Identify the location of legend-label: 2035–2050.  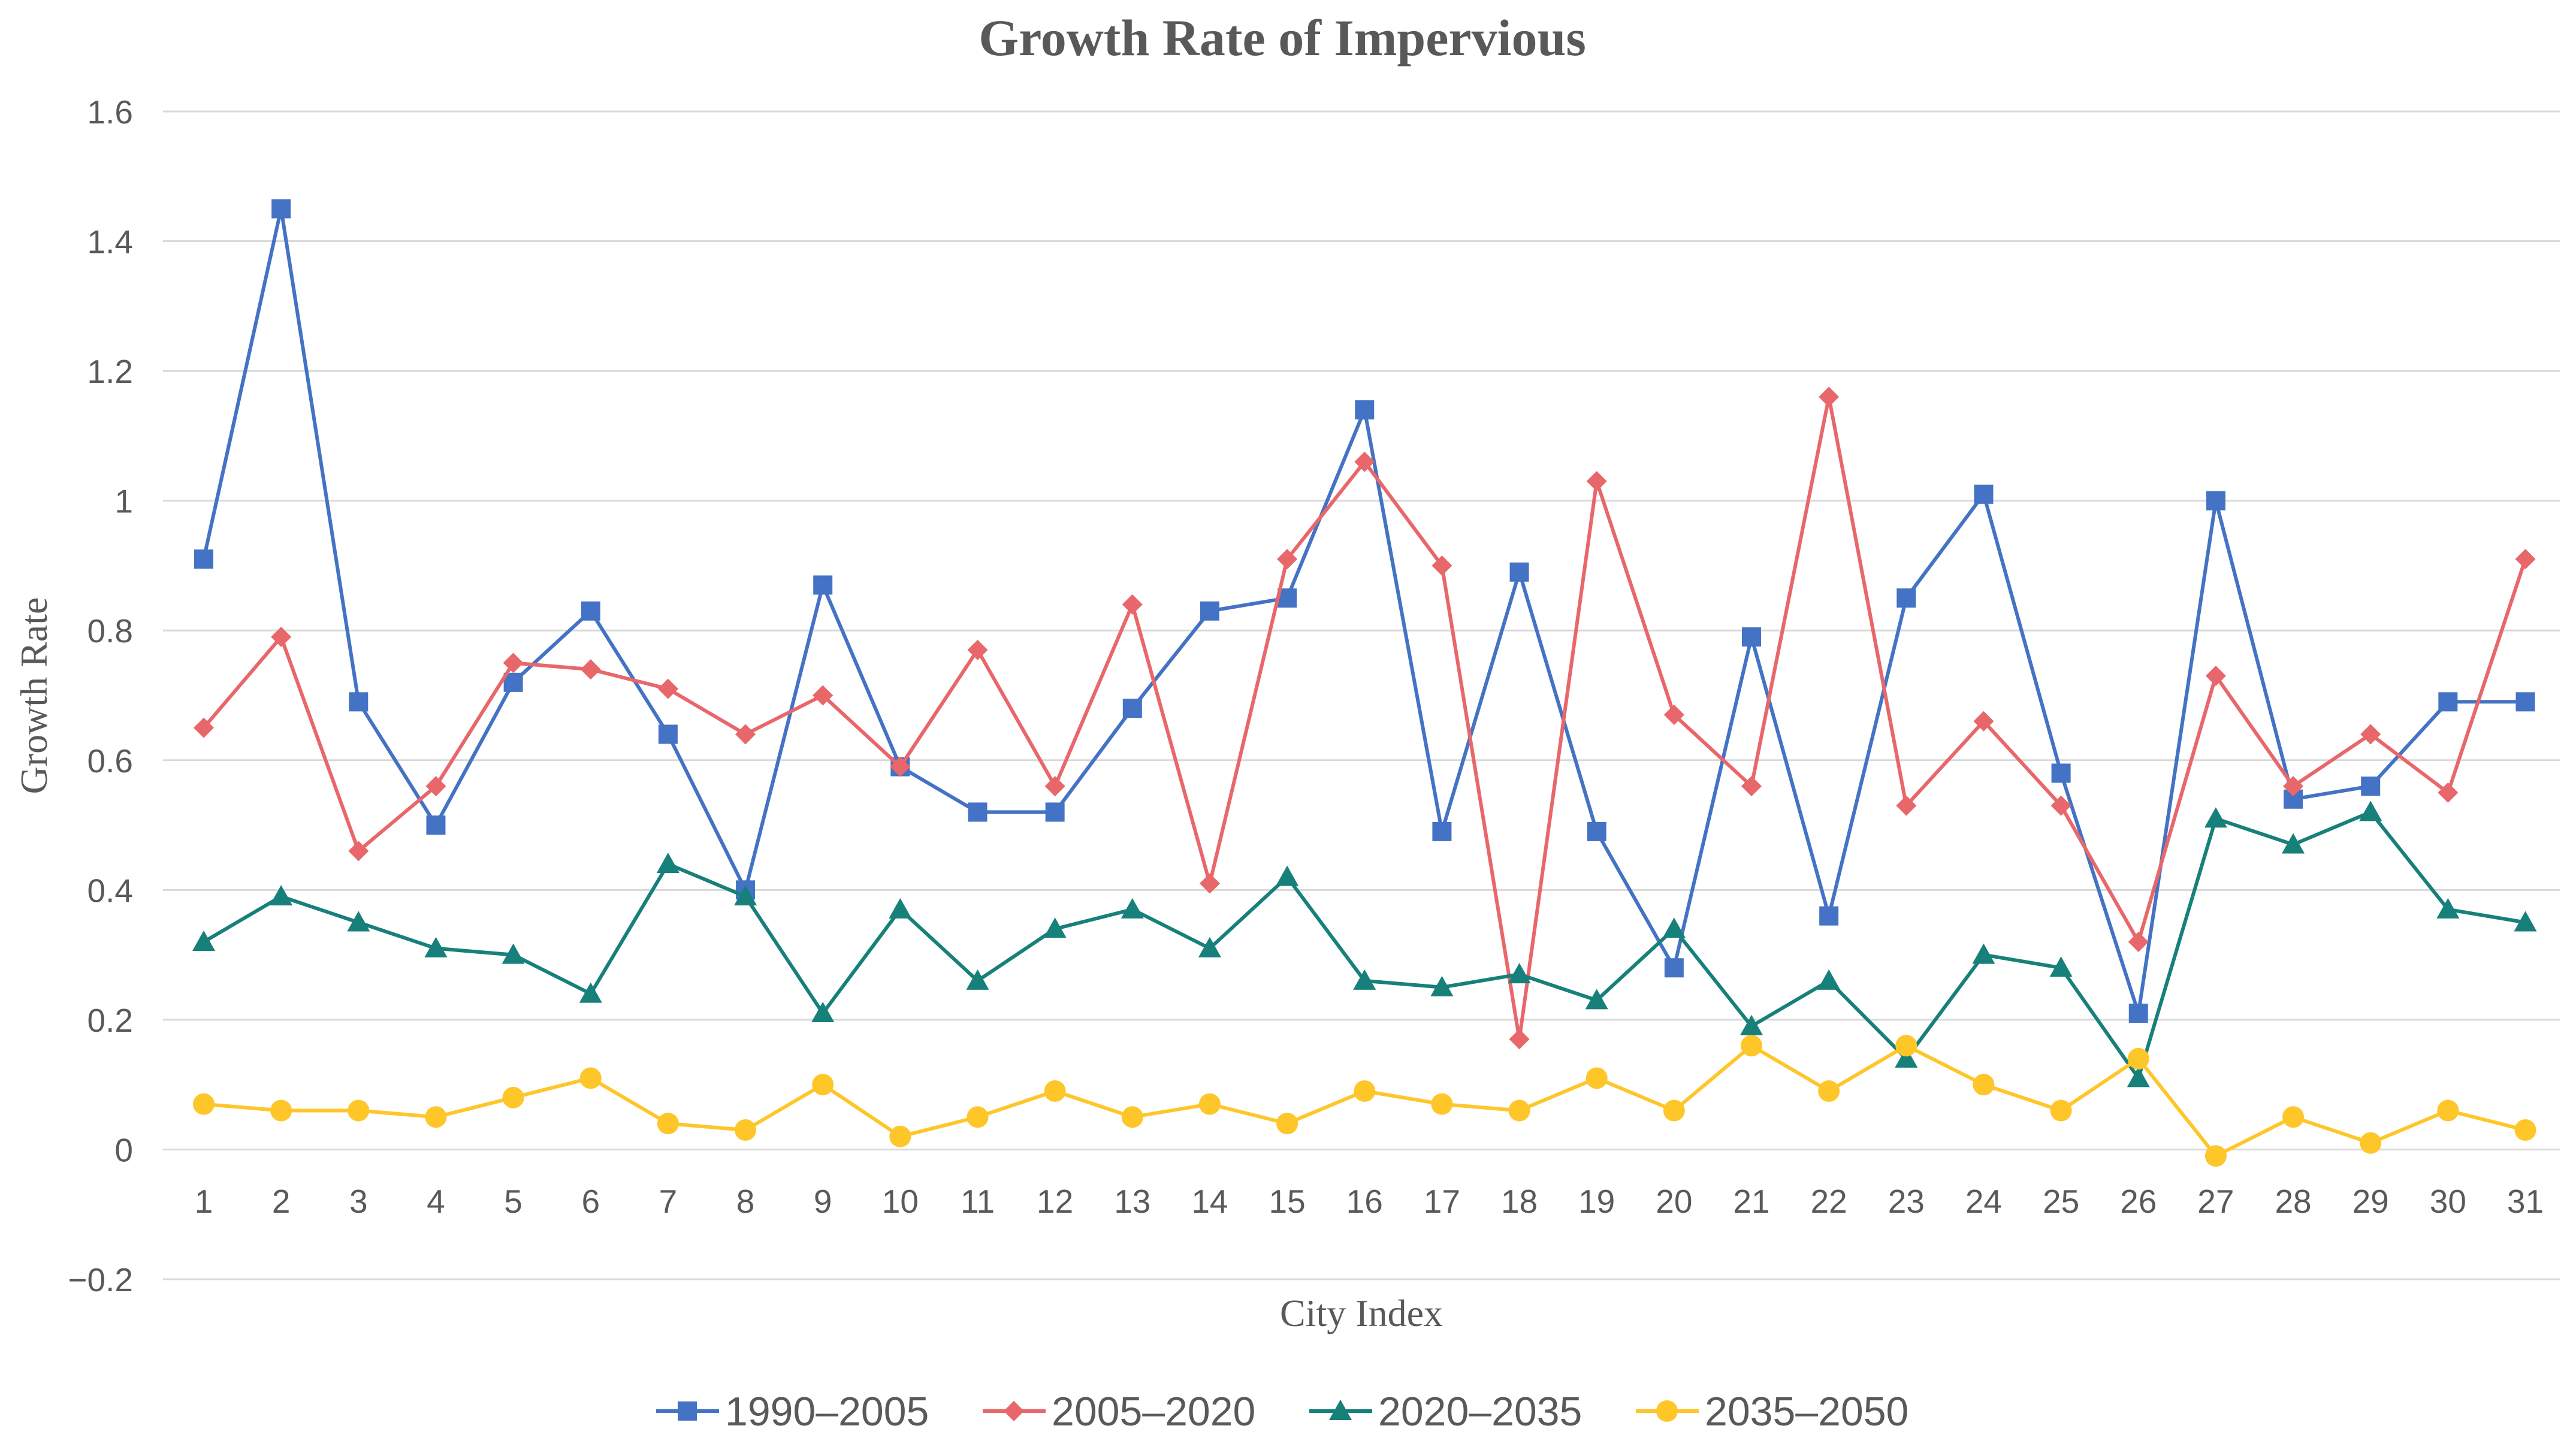
(1807, 1411).